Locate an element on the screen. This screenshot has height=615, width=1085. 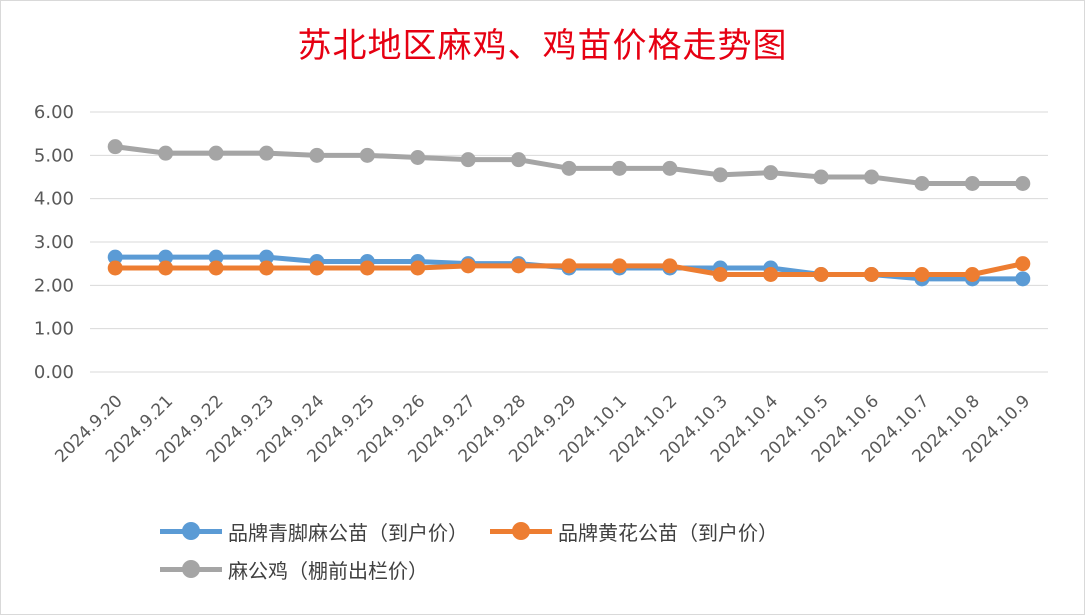
y-tick-label: 1.00 is located at coordinates (54, 329).